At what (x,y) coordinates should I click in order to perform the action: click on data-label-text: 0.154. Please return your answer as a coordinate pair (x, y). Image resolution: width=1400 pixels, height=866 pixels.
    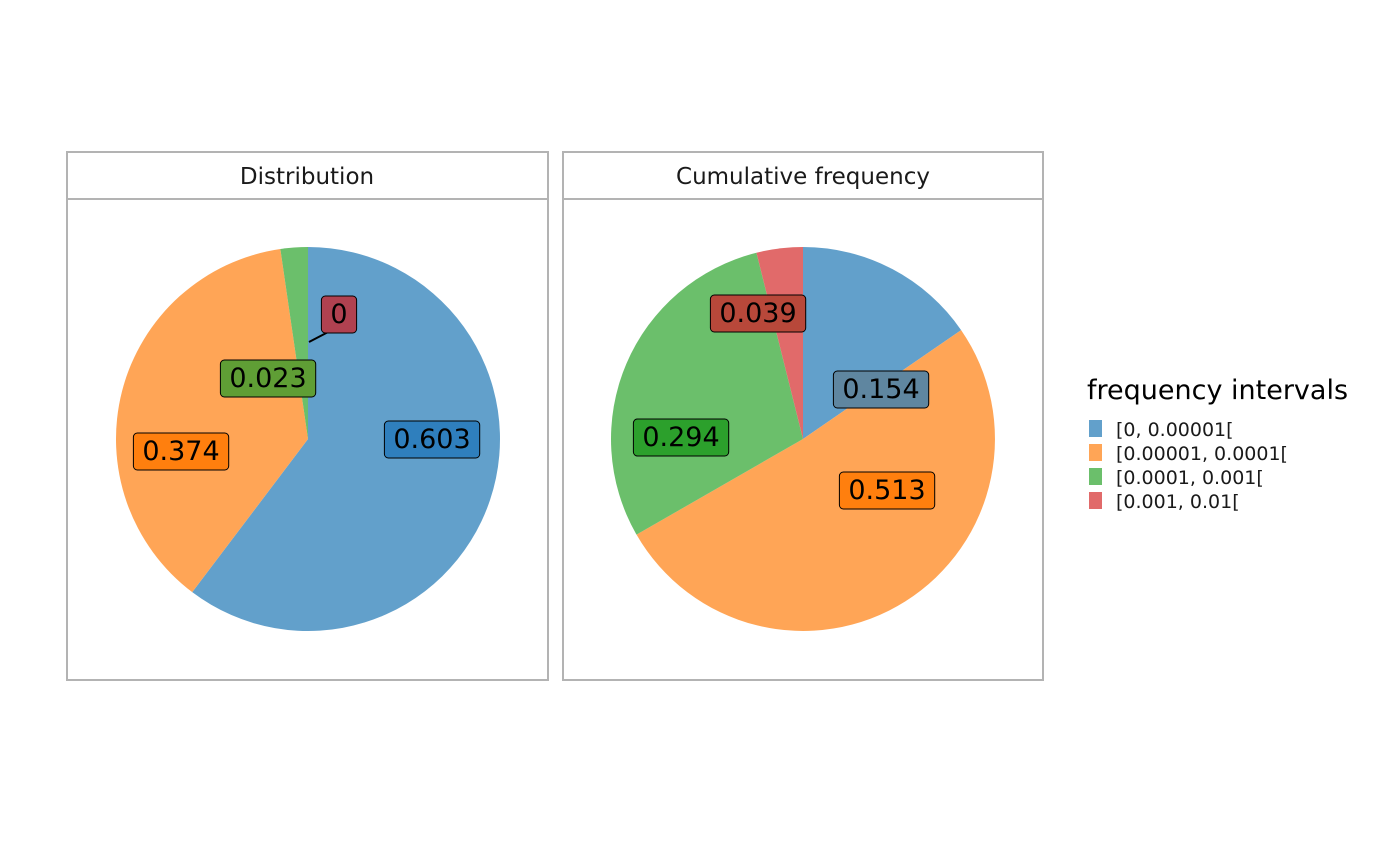
    Looking at the image, I should click on (880, 389).